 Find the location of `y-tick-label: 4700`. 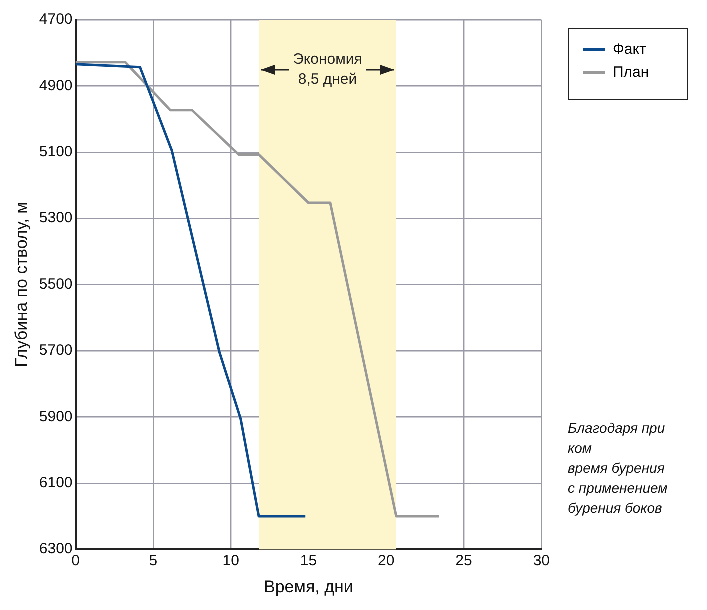

y-tick-label: 4700 is located at coordinates (56, 19).